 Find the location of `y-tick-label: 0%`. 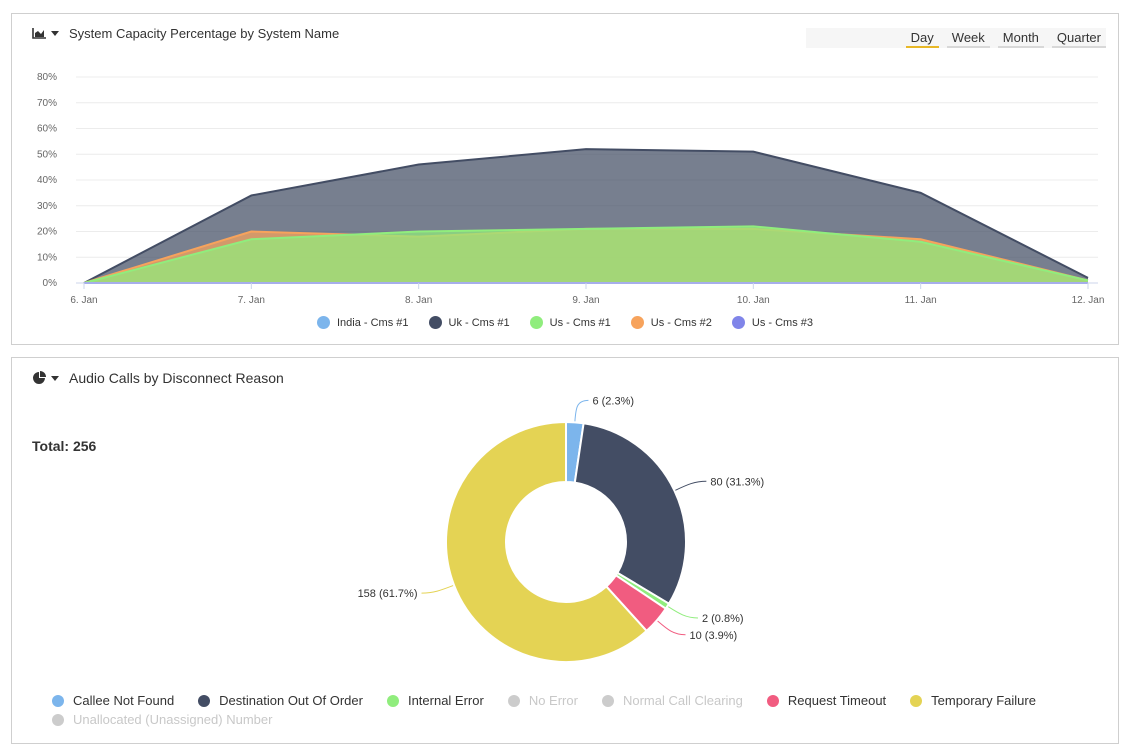

y-tick-label: 0% is located at coordinates (50, 283).